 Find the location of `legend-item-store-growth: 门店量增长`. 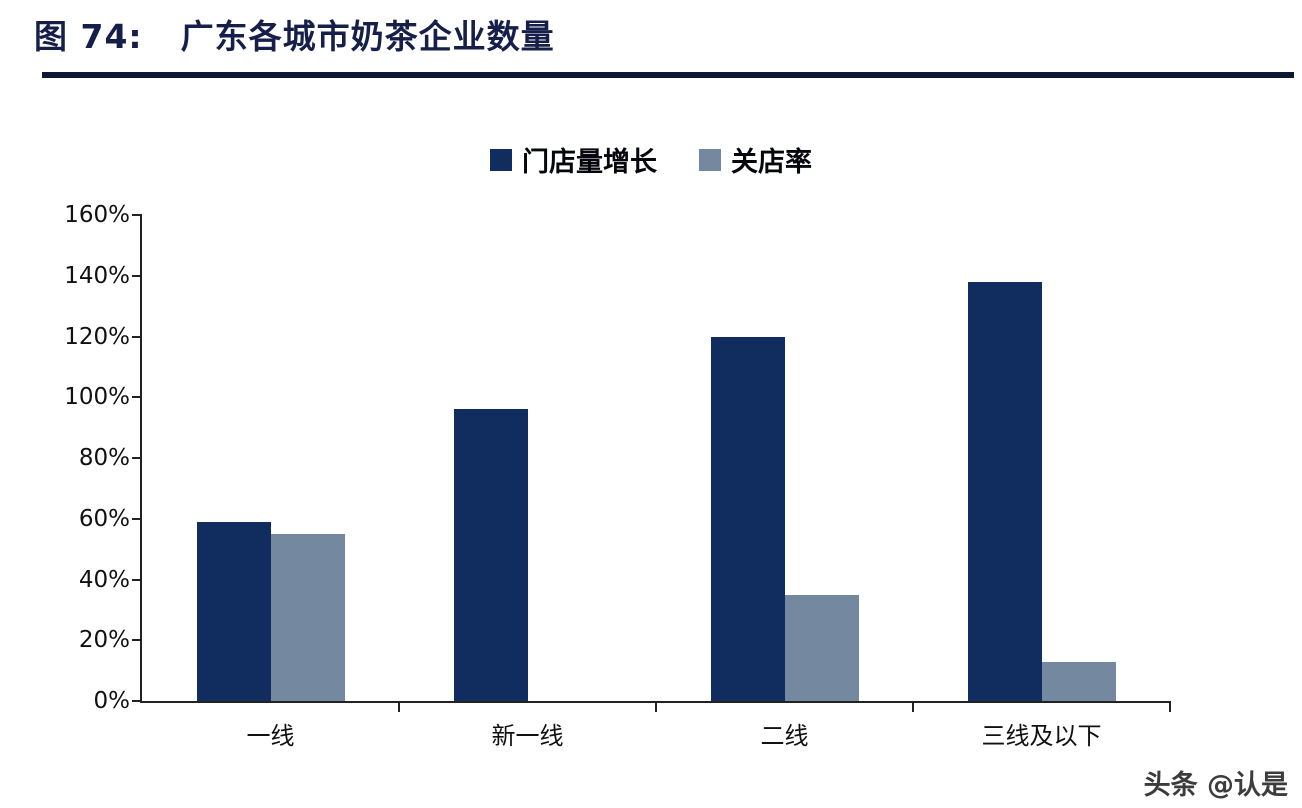

legend-item-store-growth: 门店量增长 is located at coordinates (573, 159).